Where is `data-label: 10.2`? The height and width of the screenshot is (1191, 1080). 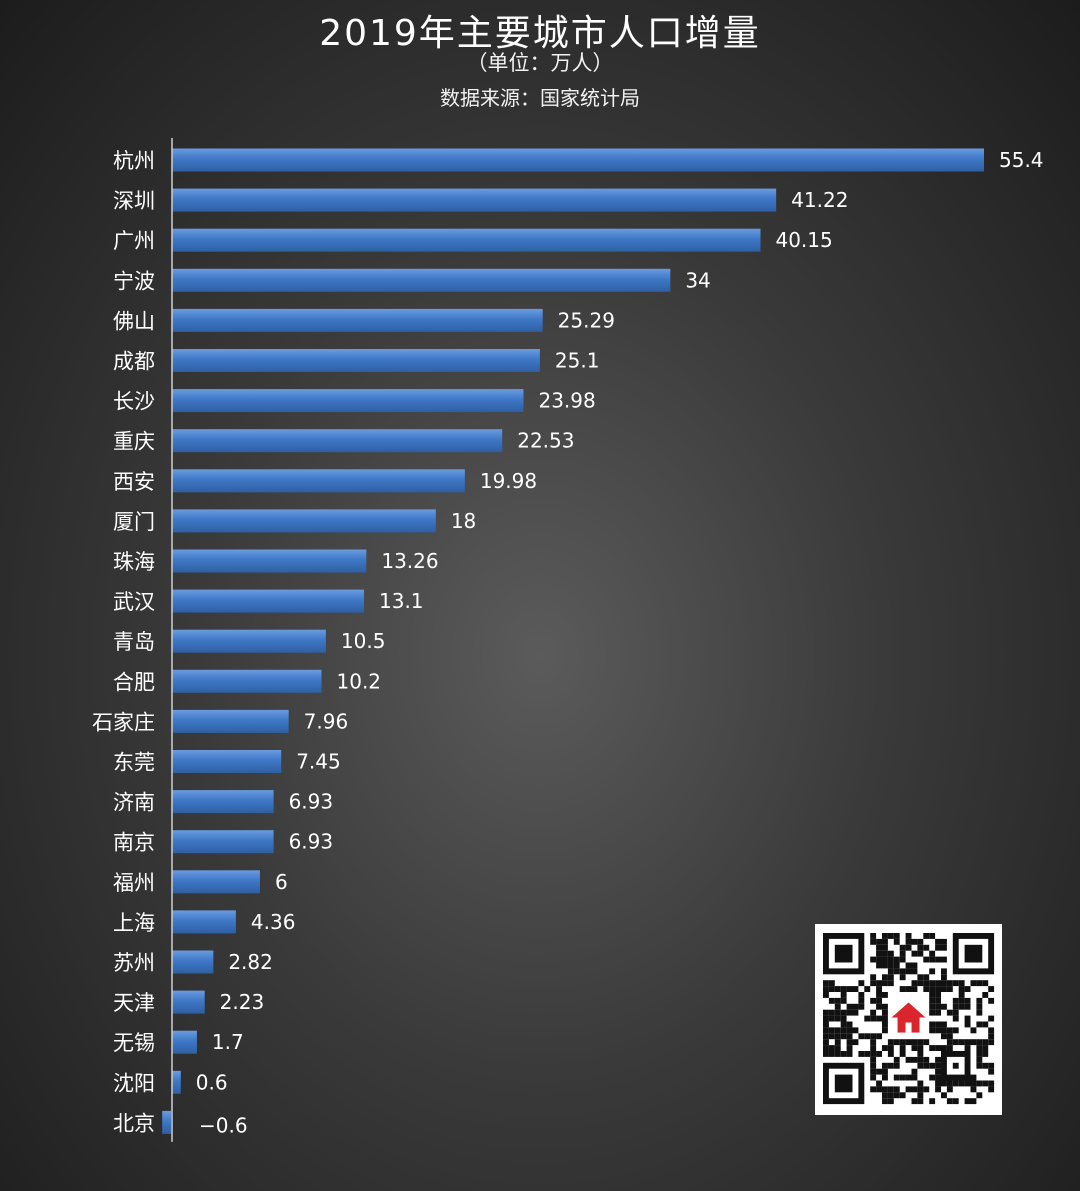 data-label: 10.2 is located at coordinates (359, 681).